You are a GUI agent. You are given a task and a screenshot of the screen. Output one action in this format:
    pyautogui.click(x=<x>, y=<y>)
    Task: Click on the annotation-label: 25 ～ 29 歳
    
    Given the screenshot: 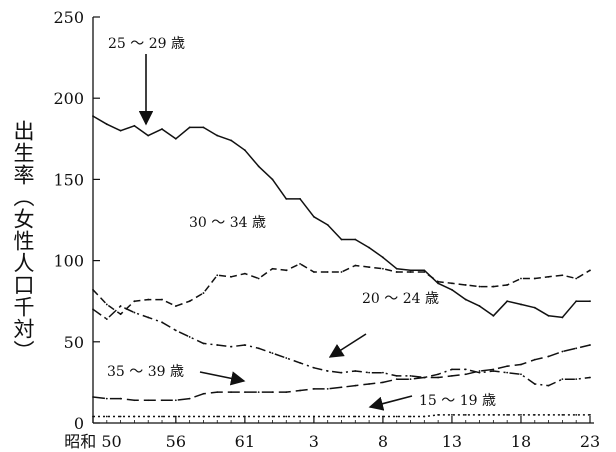 What is the action you would take?
    pyautogui.click(x=146, y=44)
    